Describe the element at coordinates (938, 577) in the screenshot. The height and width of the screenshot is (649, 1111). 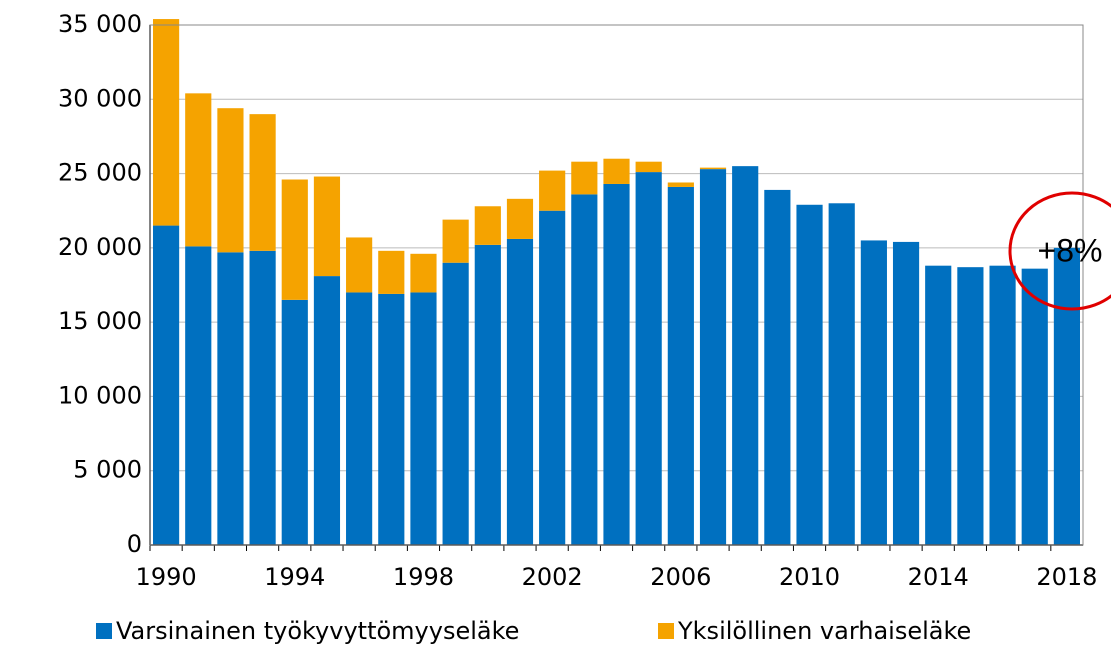
I see `x-tick-label: 2014` at that location.